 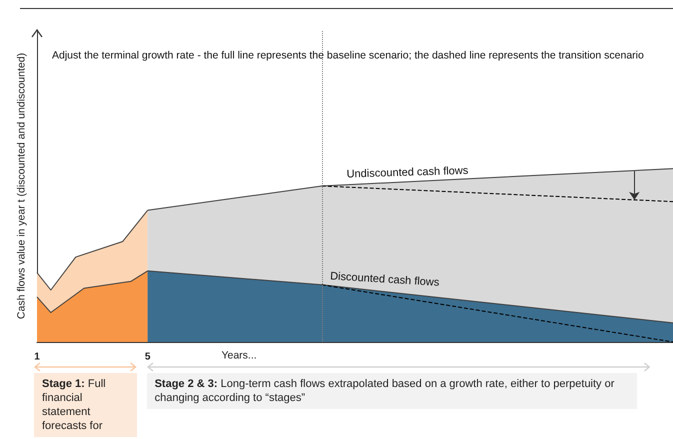 What do you see at coordinates (407, 172) in the screenshot?
I see `annotation: Undiscounted cash flows` at bounding box center [407, 172].